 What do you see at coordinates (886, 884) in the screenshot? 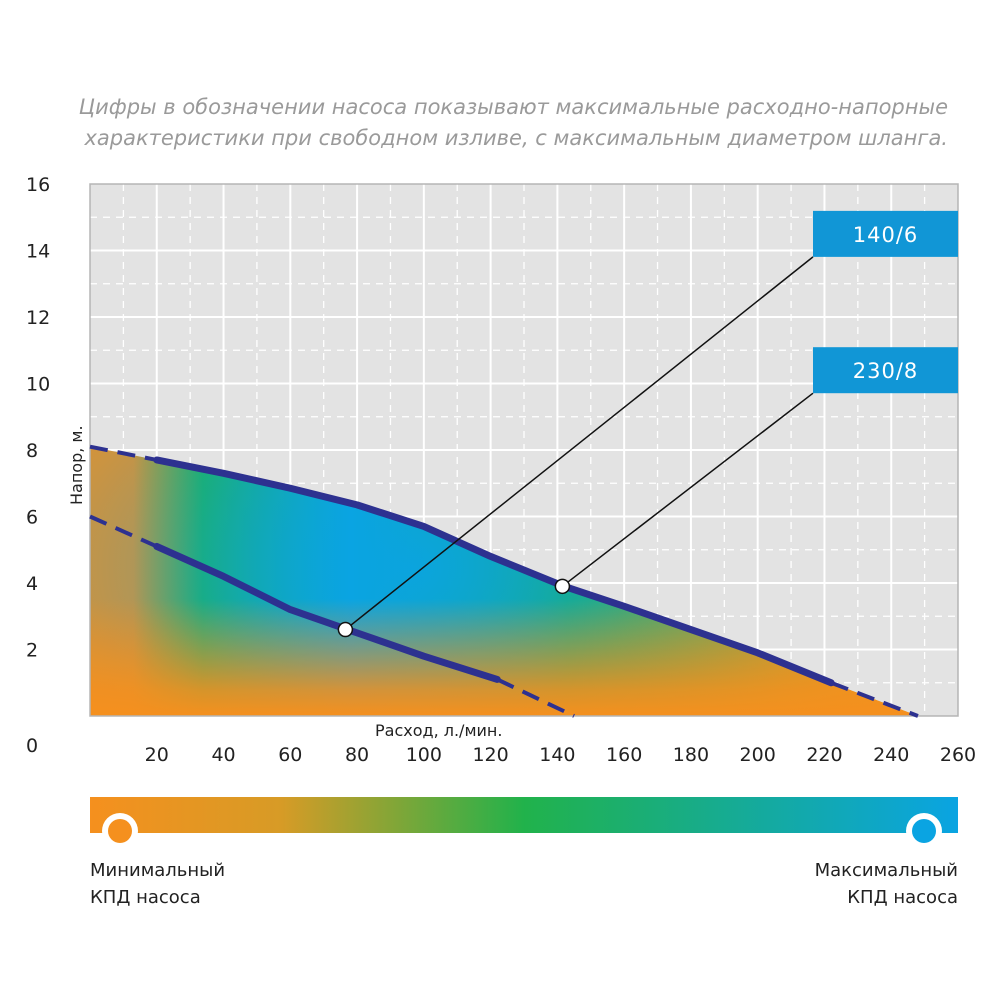
I see `max-efficiency-label: Максимальный КПД насоса` at bounding box center [886, 884].